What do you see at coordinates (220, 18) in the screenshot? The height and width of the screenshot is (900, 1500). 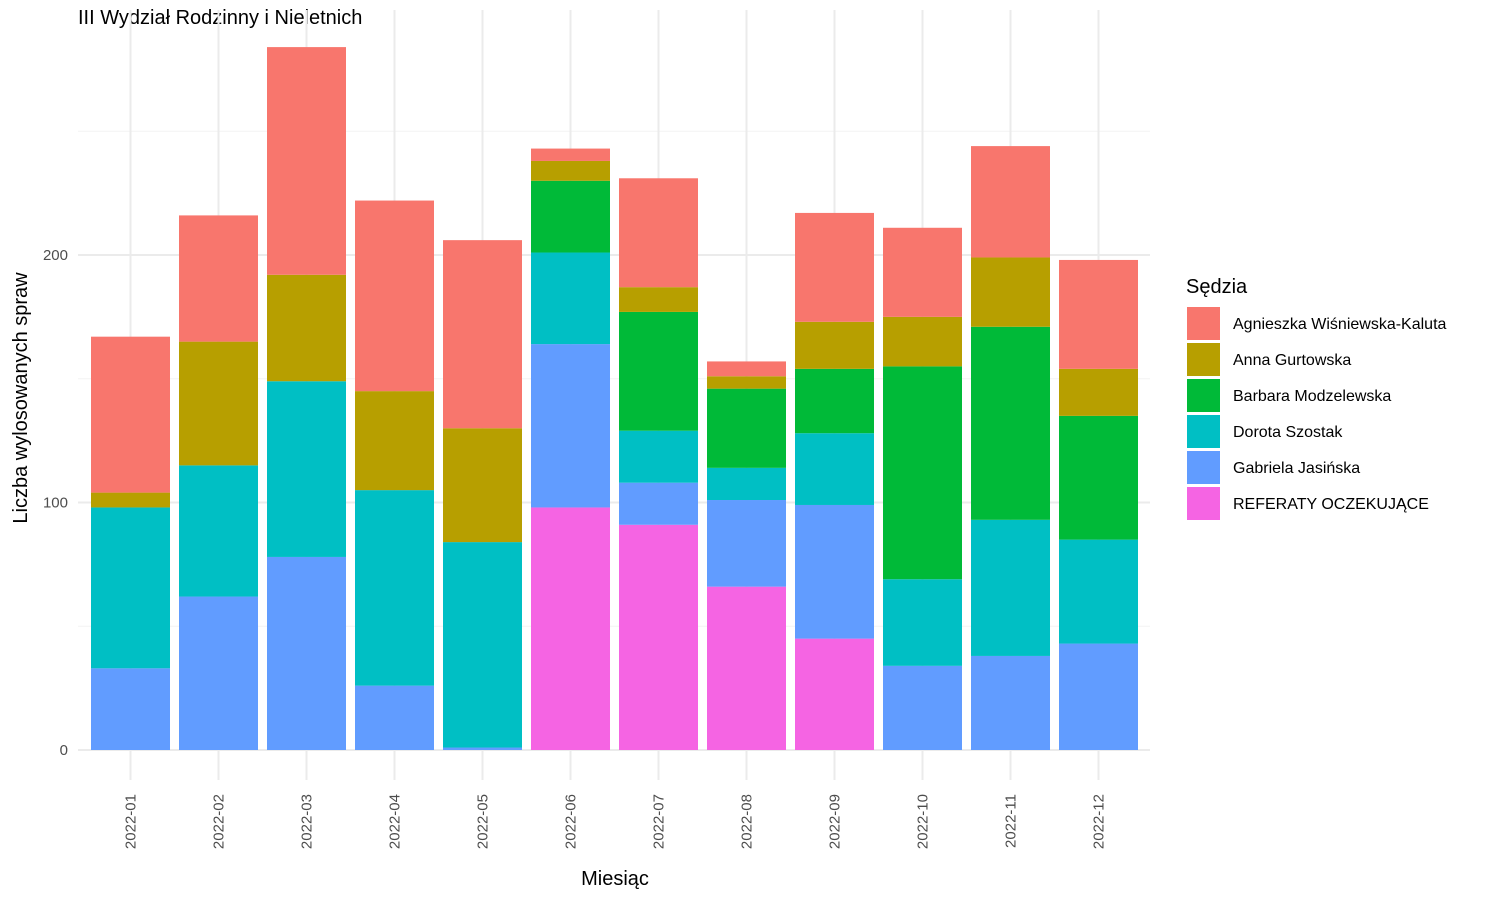 I see `chart-title: III Wydział Rodzinny i Nieletnich` at bounding box center [220, 18].